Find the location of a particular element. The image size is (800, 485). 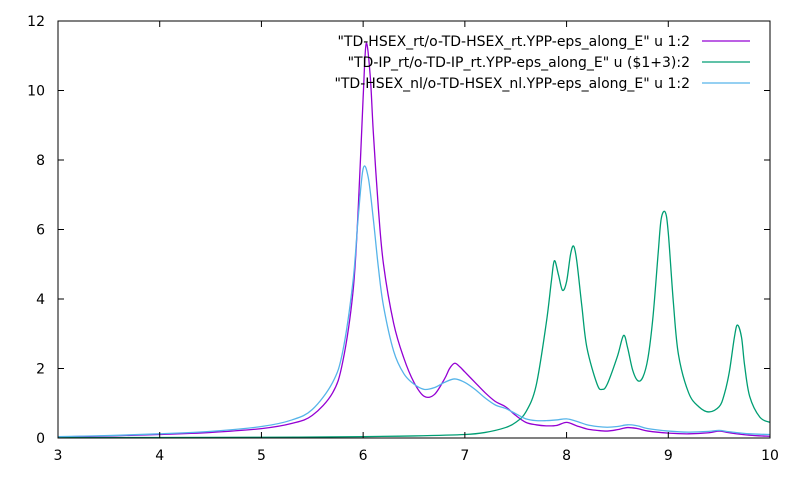

y-tick-label: 6 is located at coordinates (40, 231).